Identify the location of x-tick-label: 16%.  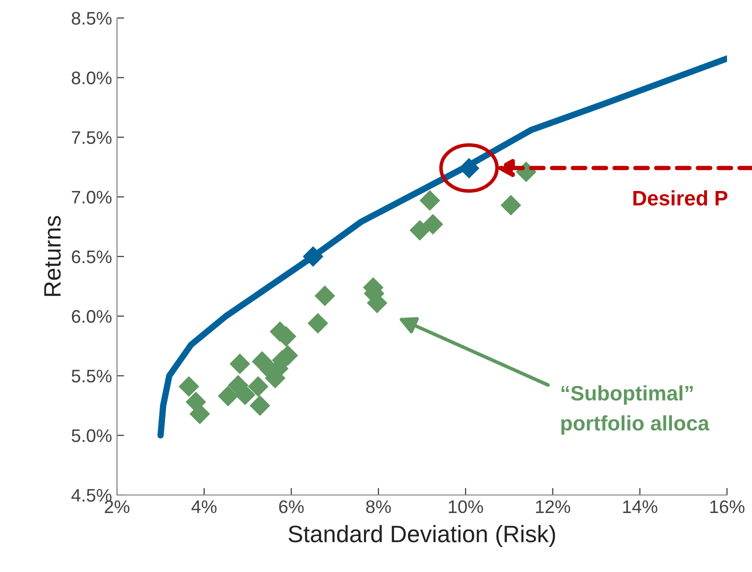
(727, 507).